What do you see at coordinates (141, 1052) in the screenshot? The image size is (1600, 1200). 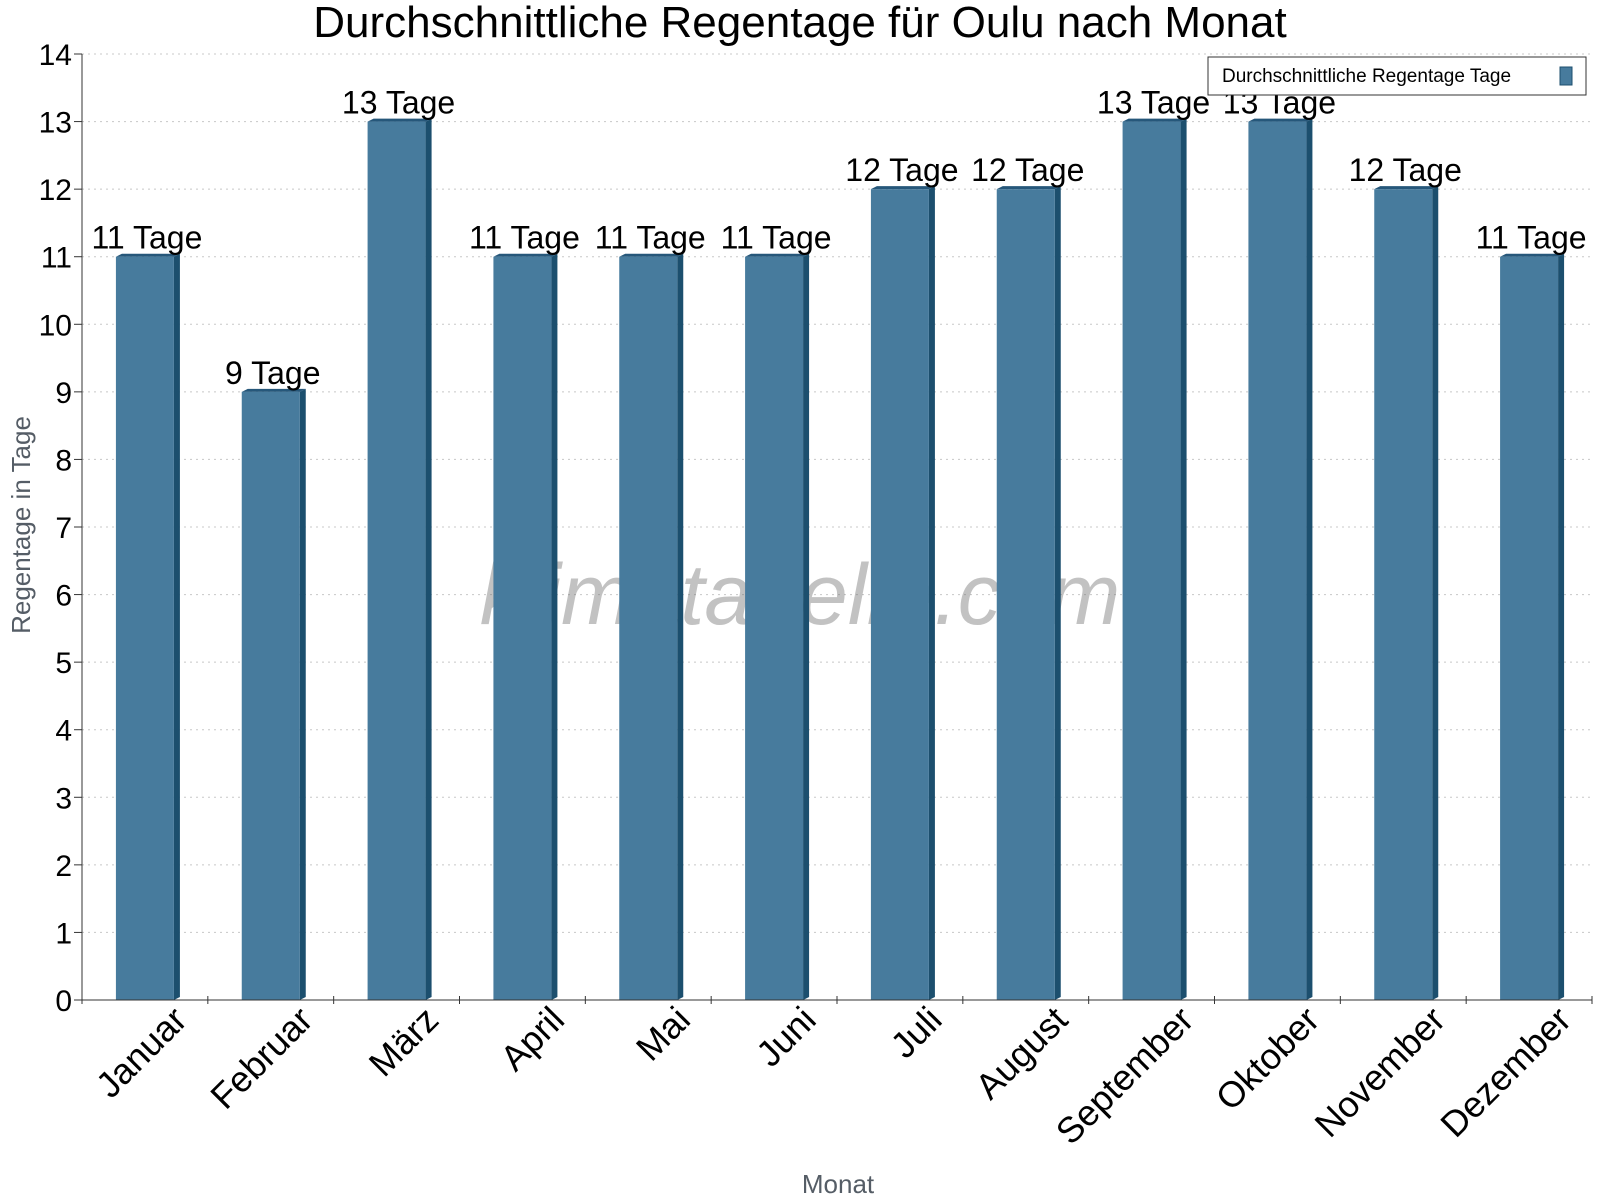 I see `x-tick-label: Januar` at bounding box center [141, 1052].